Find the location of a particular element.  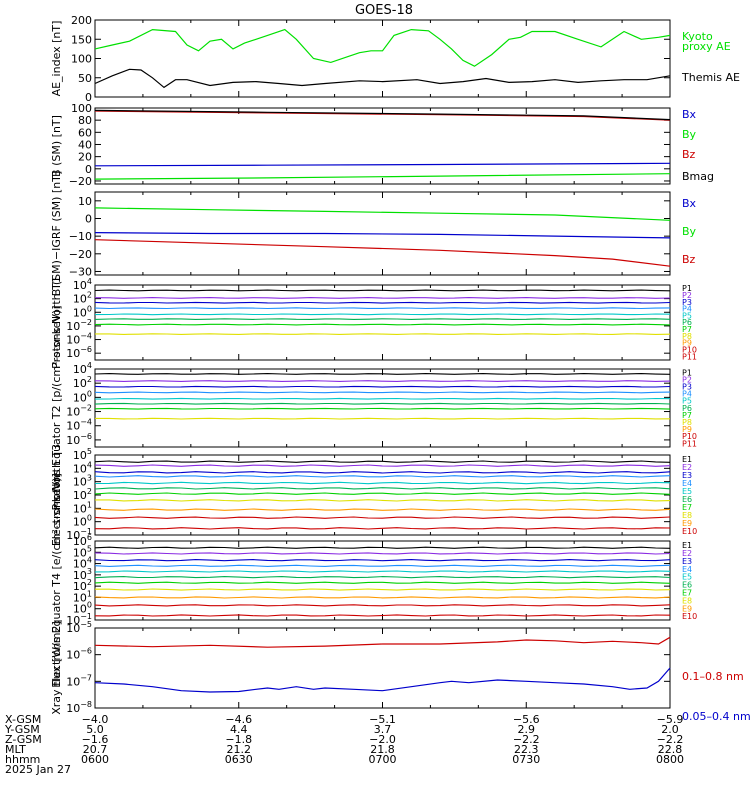

legend-label: E3 is located at coordinates (687, 561).